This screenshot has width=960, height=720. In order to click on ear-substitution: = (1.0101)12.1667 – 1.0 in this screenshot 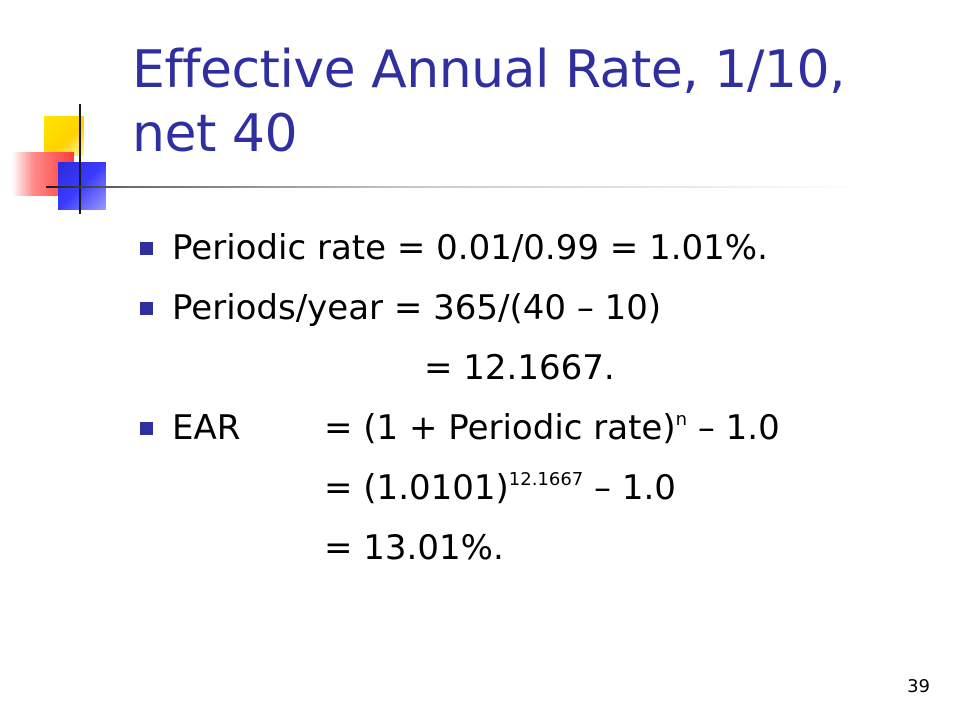, I will do `click(500, 491)`.